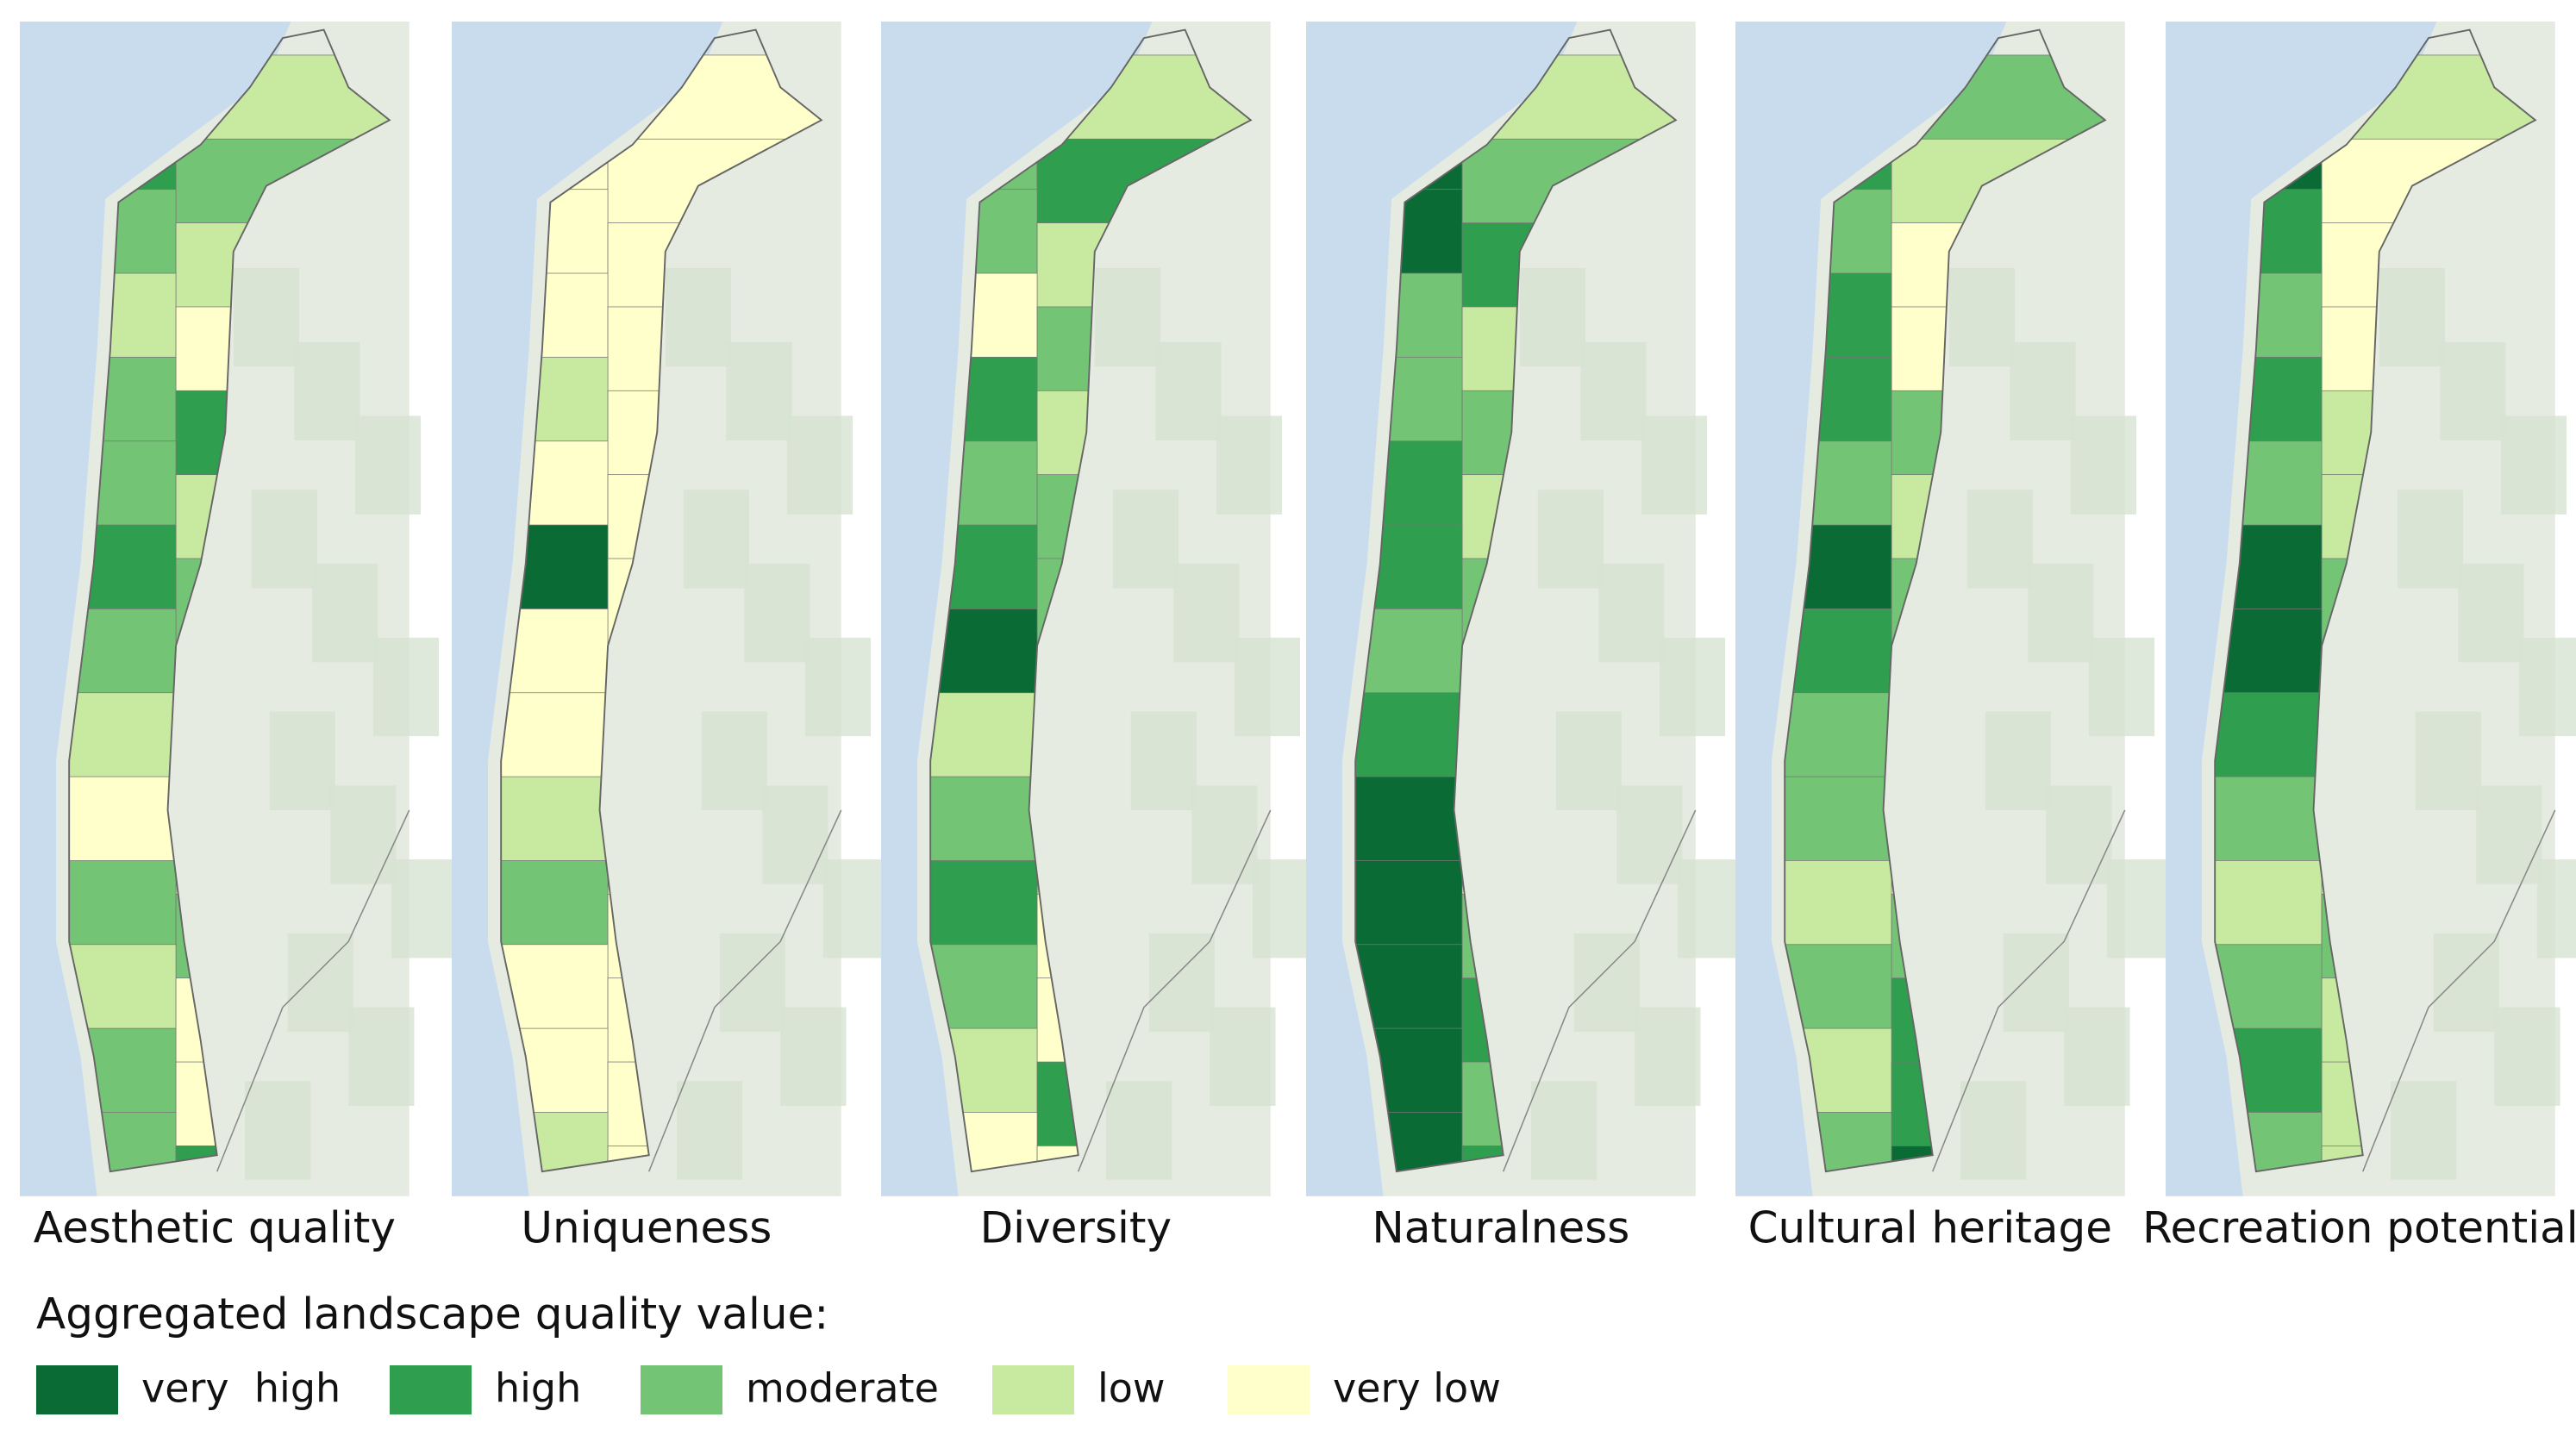 Image resolution: width=2576 pixels, height=1436 pixels. I want to click on legend-label: high, so click(538, 1388).